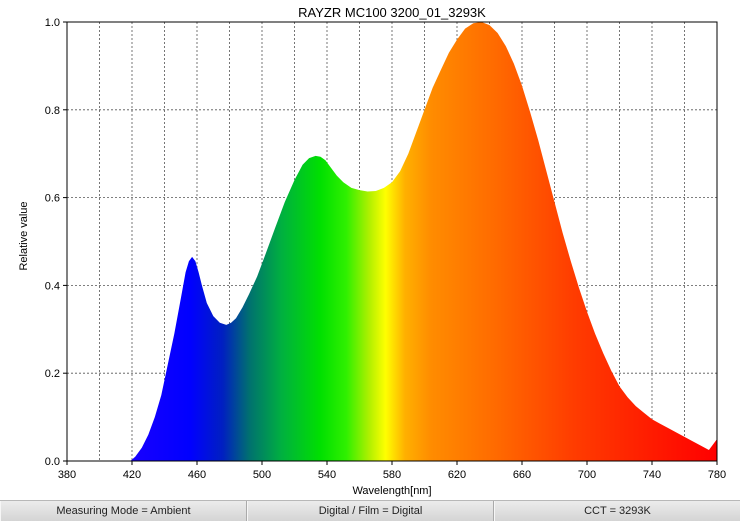  Describe the element at coordinates (652, 475) in the screenshot. I see `x-tick-label: 740` at that location.